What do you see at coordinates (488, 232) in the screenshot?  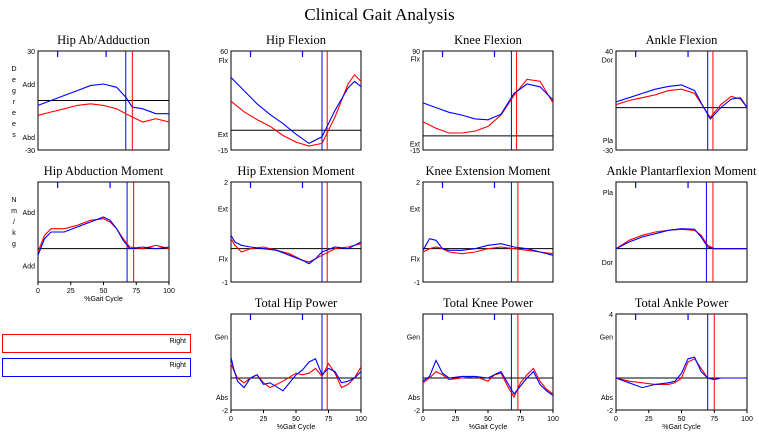 I see `chart-6-frame` at bounding box center [488, 232].